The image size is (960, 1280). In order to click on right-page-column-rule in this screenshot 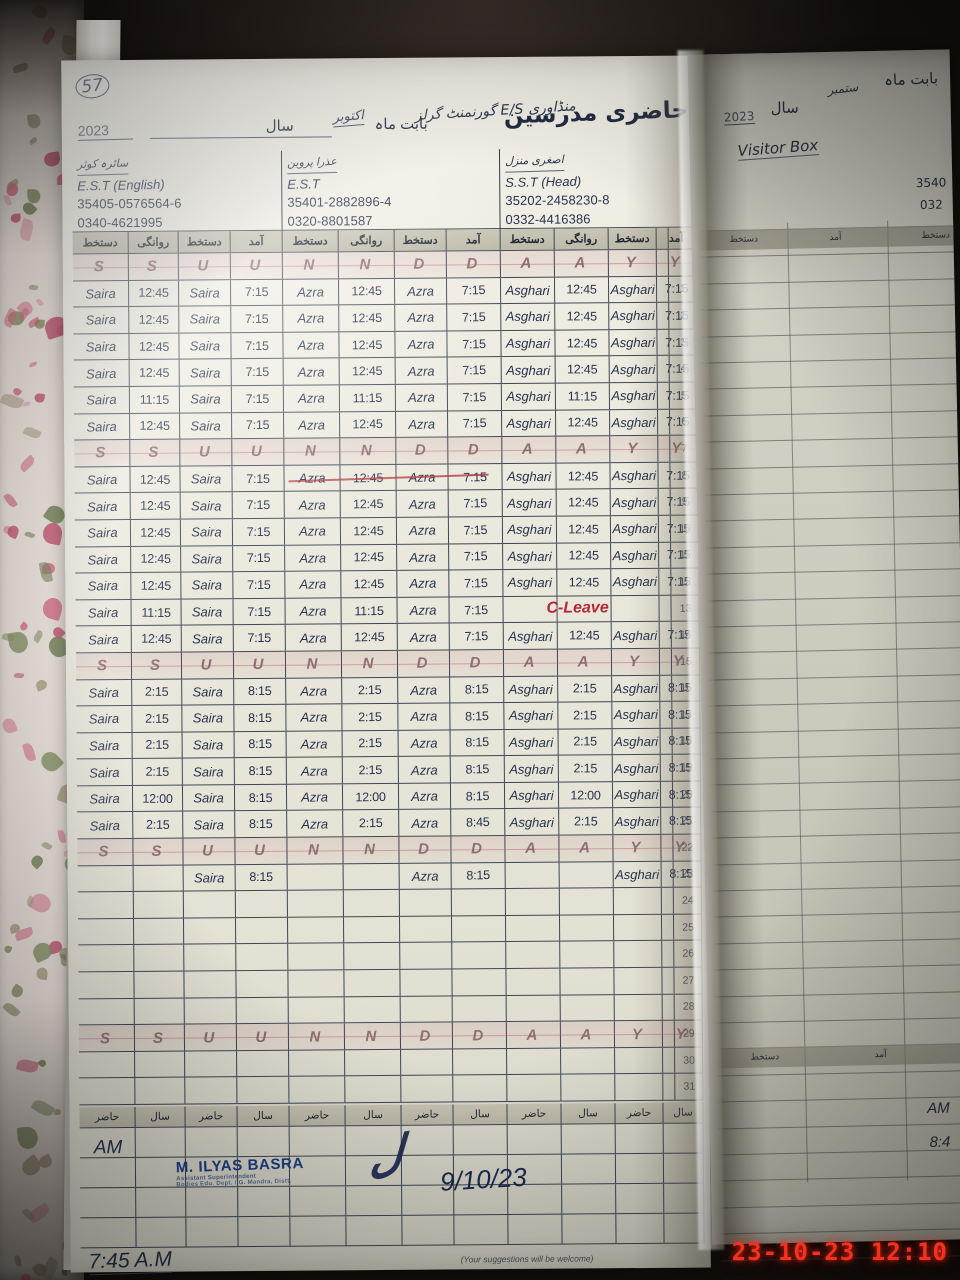, I will do `click(798, 702)`.